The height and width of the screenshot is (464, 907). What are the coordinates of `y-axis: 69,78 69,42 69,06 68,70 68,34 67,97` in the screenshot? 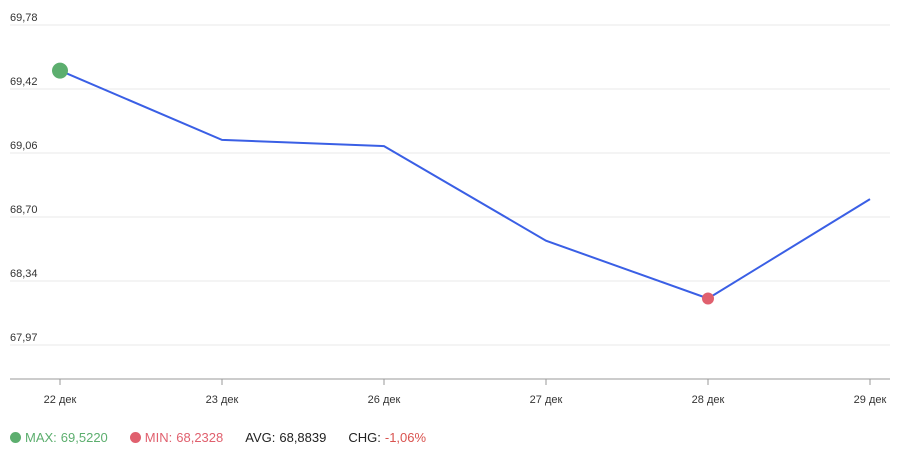 It's located at (24, 178).